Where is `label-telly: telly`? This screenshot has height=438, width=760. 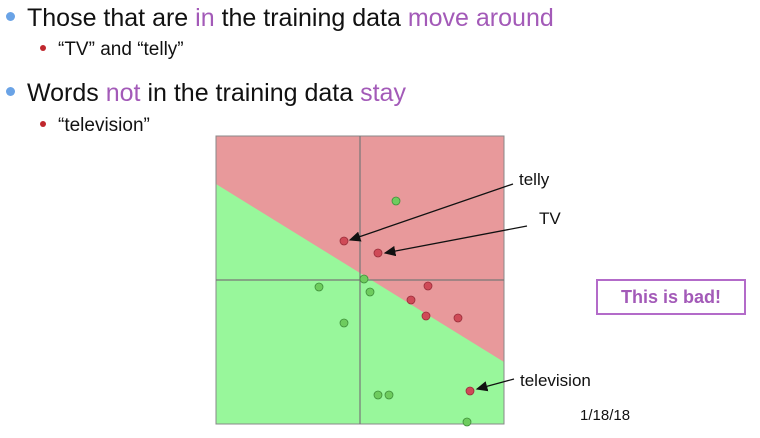
label-telly: telly is located at coordinates (534, 179).